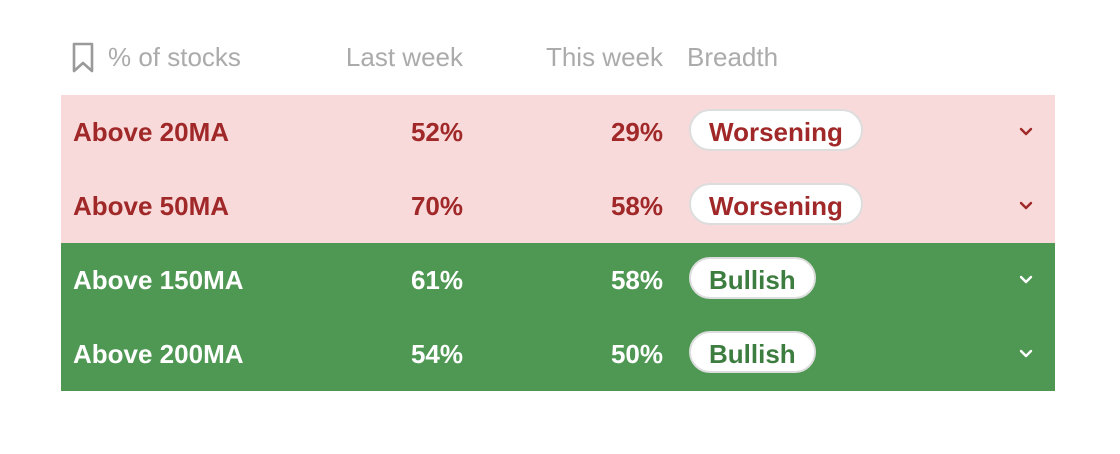 This screenshot has width=1120, height=454. What do you see at coordinates (436, 132) in the screenshot?
I see `last-week-value: 52%` at bounding box center [436, 132].